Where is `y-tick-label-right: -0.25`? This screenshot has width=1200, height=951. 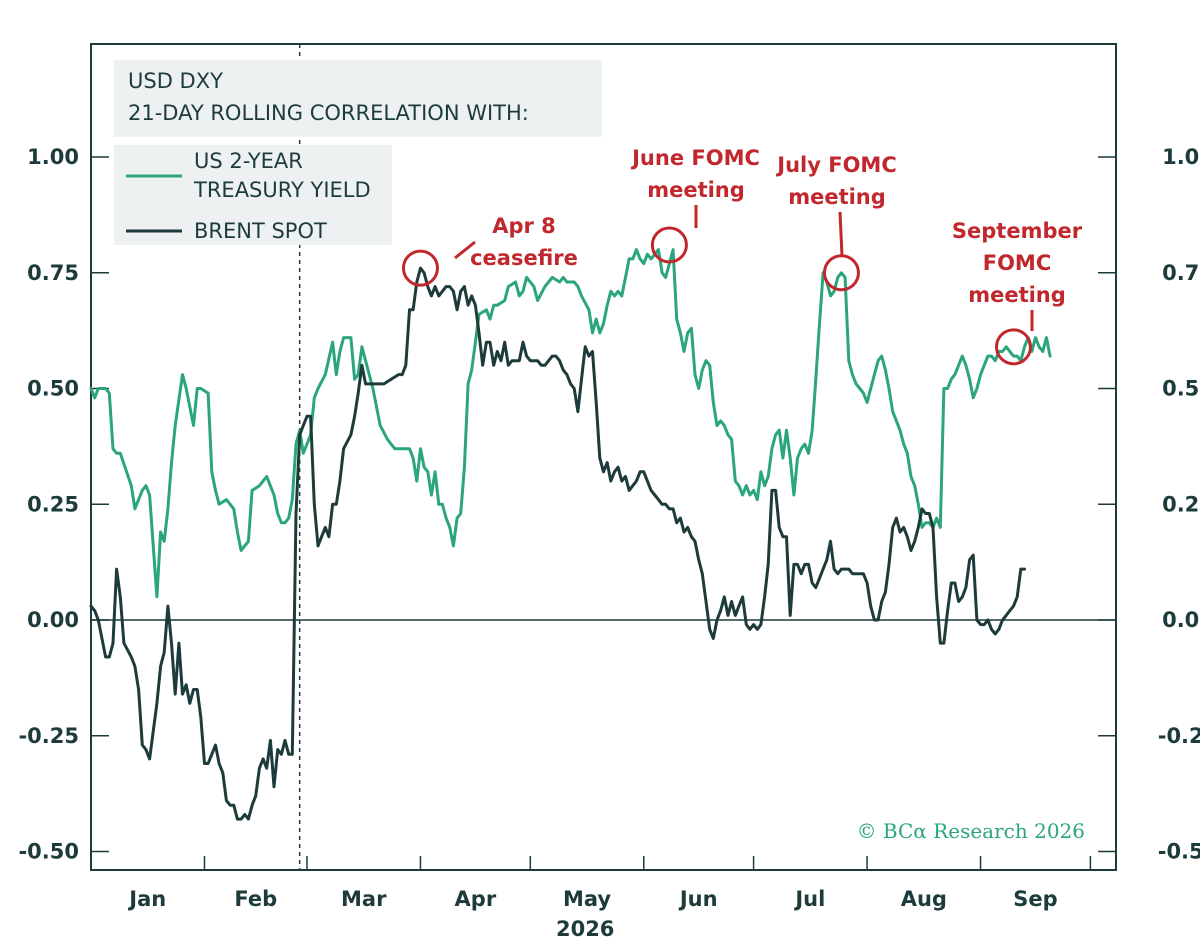
y-tick-label-right: -0.25 is located at coordinates (1179, 736).